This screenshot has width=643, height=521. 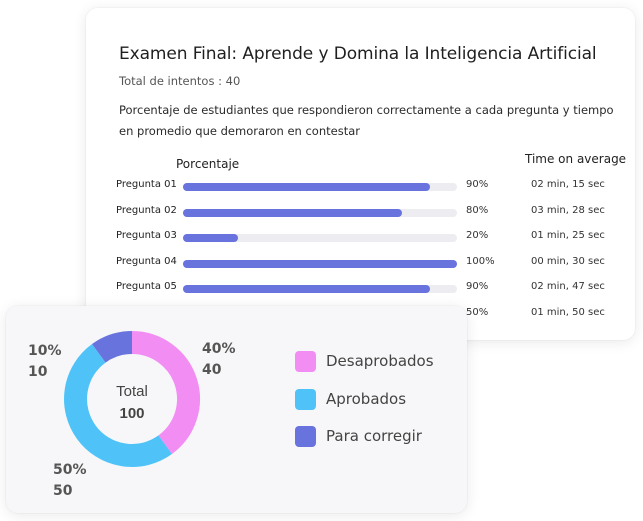 What do you see at coordinates (568, 235) in the screenshot?
I see `question-time: 01 min, 25 sec` at bounding box center [568, 235].